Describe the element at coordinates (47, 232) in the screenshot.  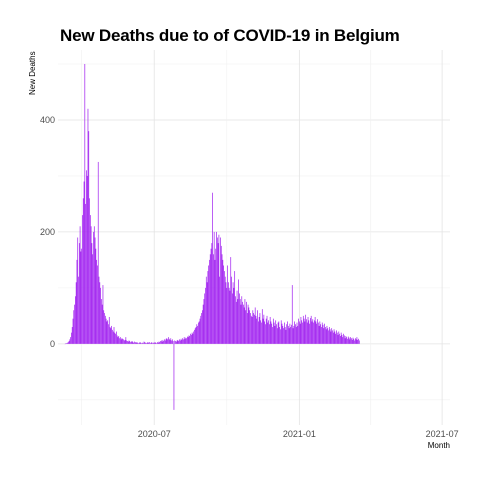
I see `y-tick-labels: 0 200 400` at that location.